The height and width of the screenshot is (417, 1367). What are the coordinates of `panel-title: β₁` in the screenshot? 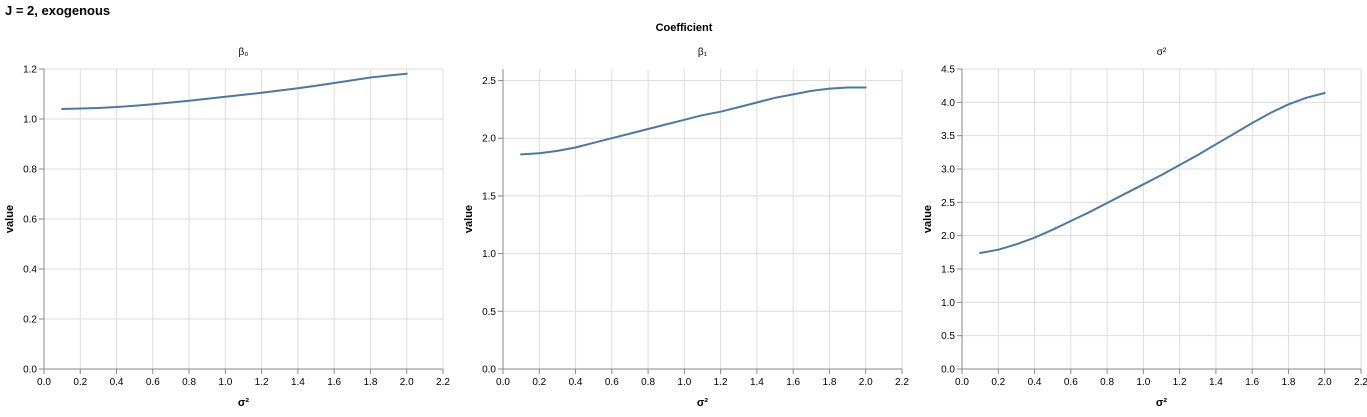 It's located at (703, 52).